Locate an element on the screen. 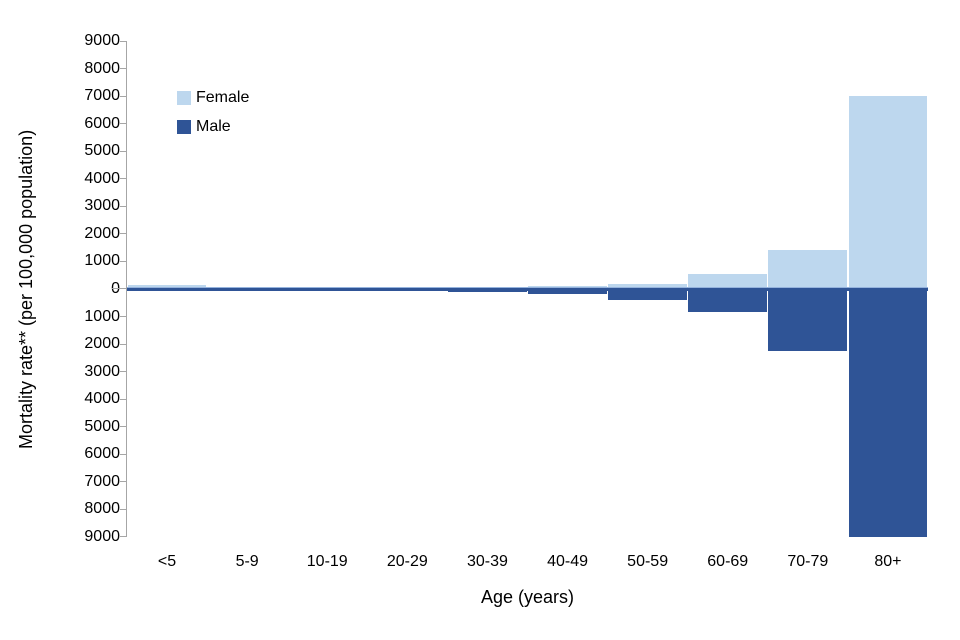  y-tick-label-0: 9000 is located at coordinates (102, 40).